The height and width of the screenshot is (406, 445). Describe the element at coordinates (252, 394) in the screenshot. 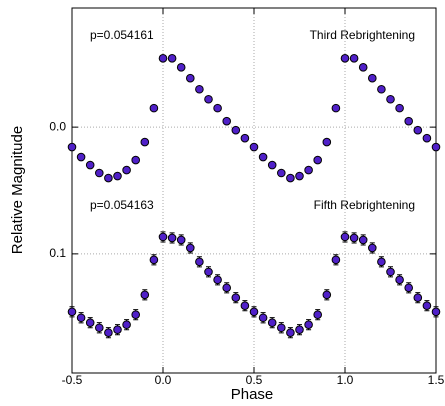

I see `x-axis-label: Phase` at that location.